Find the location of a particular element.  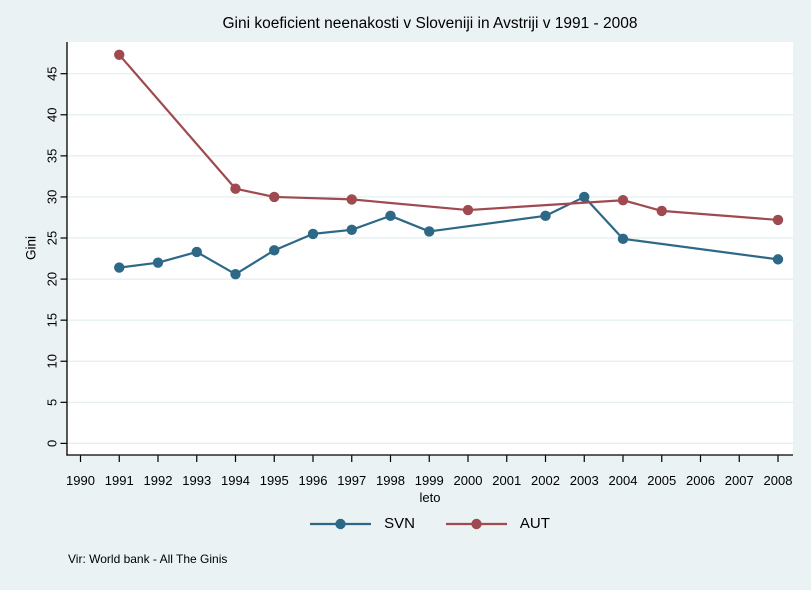

y-axis-title: Gini is located at coordinates (31, 248).